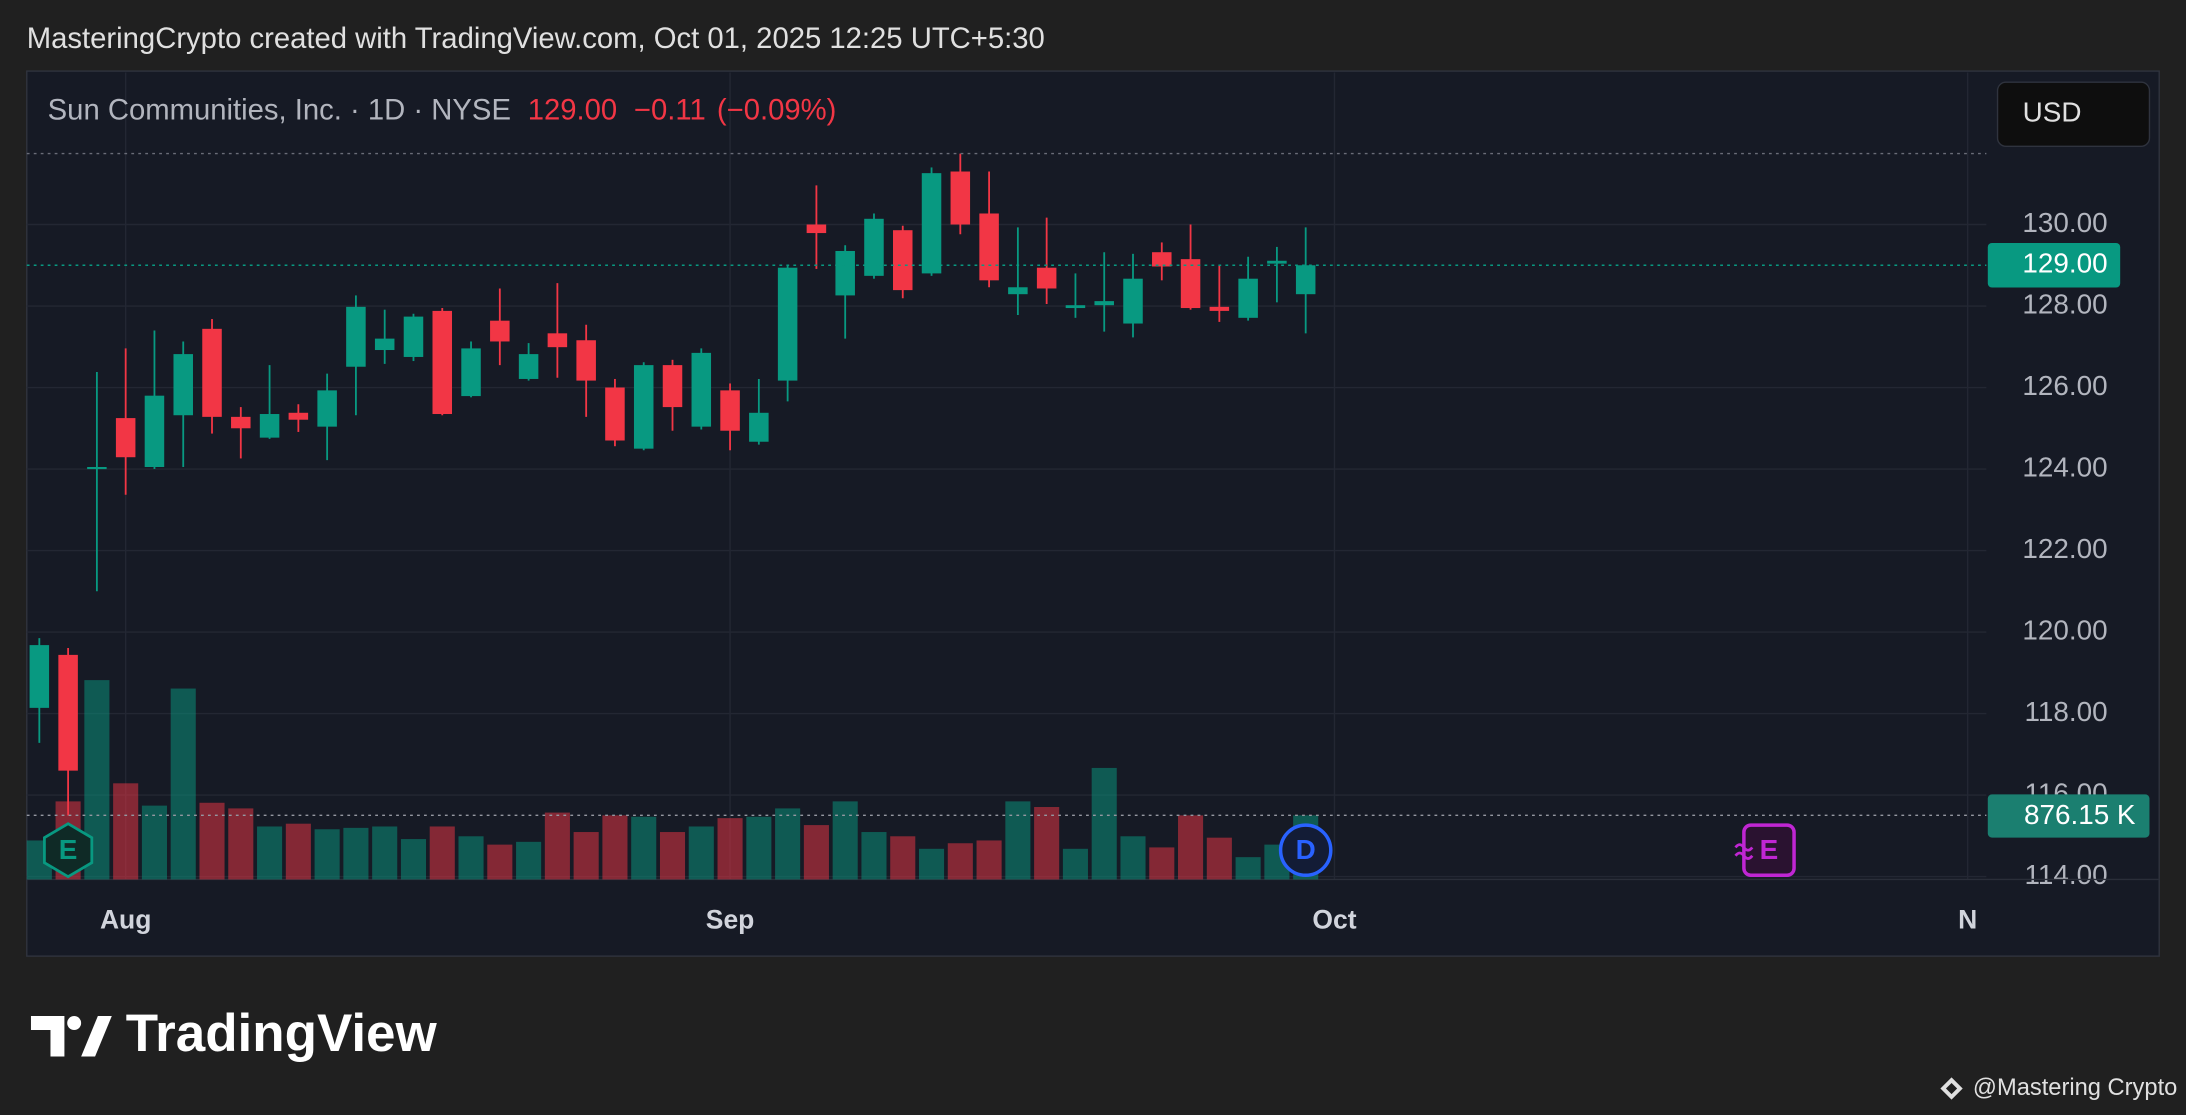 Image resolution: width=2186 pixels, height=1115 pixels. Describe the element at coordinates (1967, 919) in the screenshot. I see `x-tick-label: N` at that location.